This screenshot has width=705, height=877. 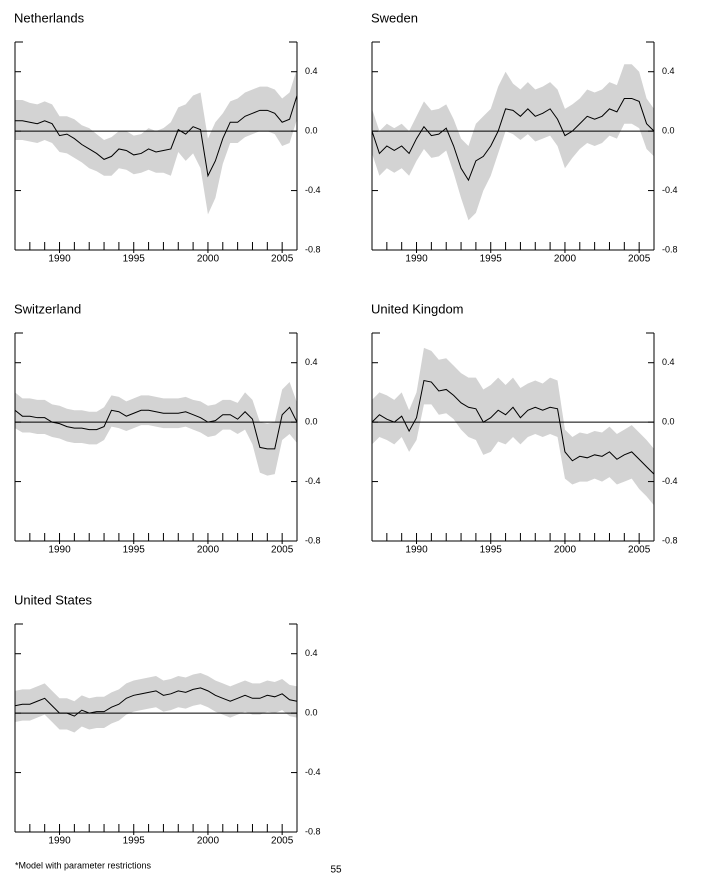 I want to click on chart-title: United Kingdom, so click(x=417, y=308).